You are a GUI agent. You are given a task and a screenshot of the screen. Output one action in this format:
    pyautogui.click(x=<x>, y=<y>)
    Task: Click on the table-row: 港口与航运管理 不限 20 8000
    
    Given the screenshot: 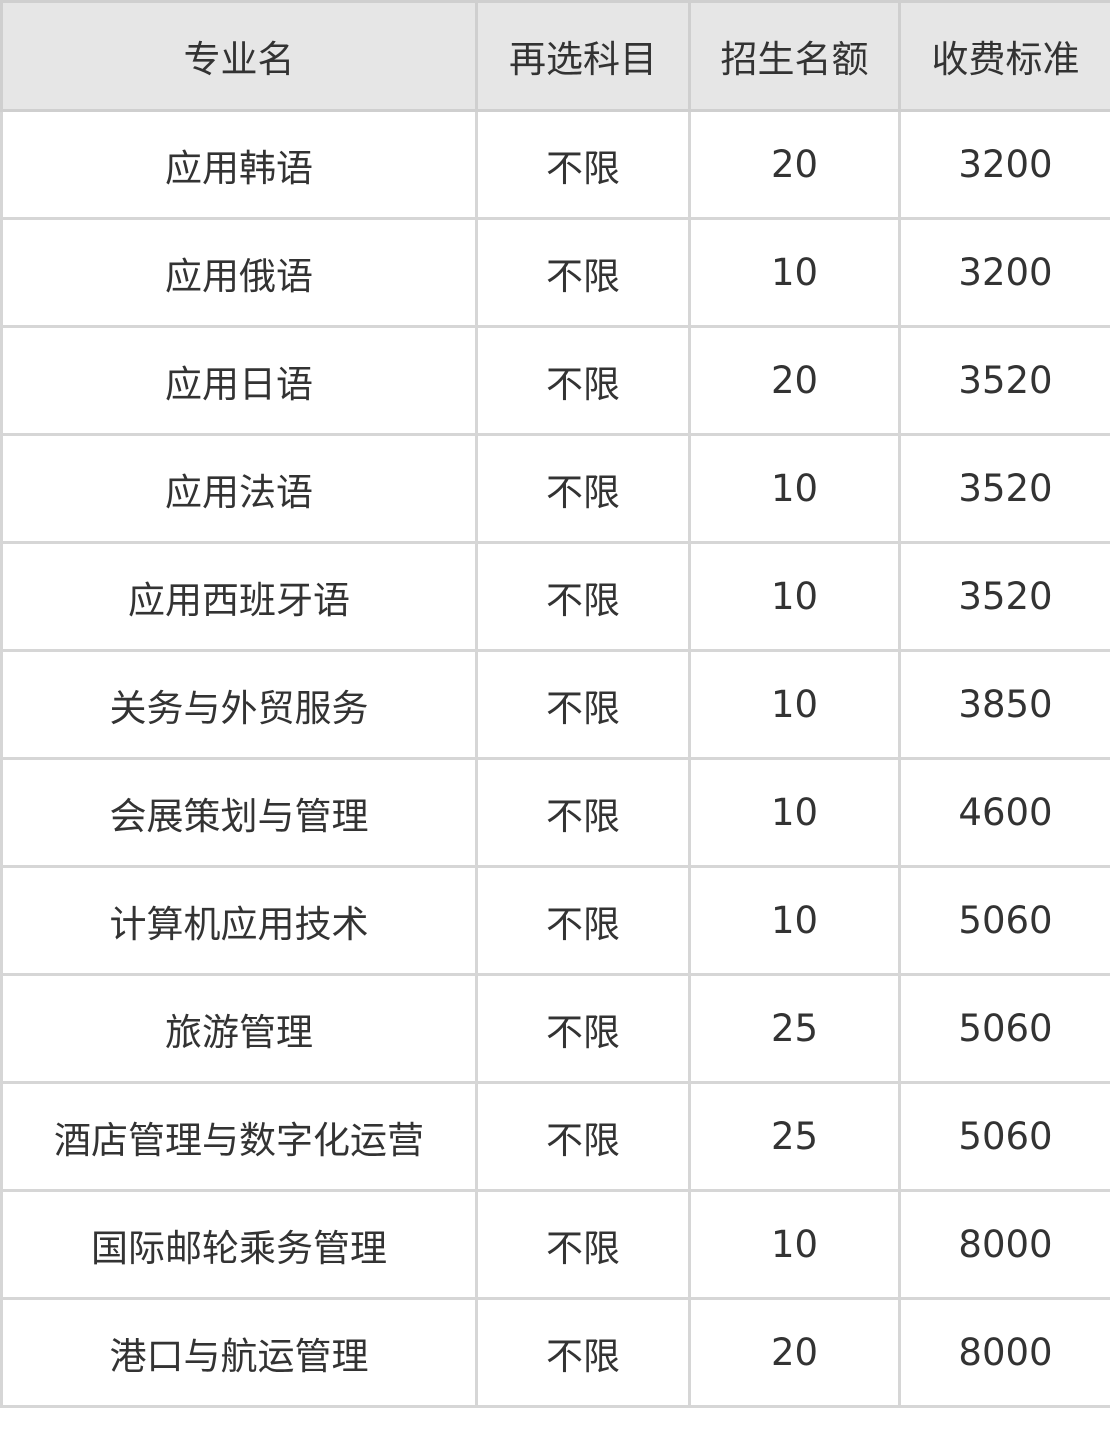 What is the action you would take?
    pyautogui.click(x=555, y=1352)
    